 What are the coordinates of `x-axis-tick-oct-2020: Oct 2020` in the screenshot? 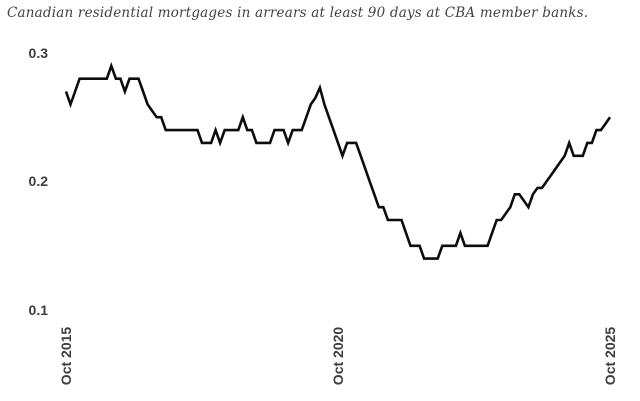 It's located at (338, 356).